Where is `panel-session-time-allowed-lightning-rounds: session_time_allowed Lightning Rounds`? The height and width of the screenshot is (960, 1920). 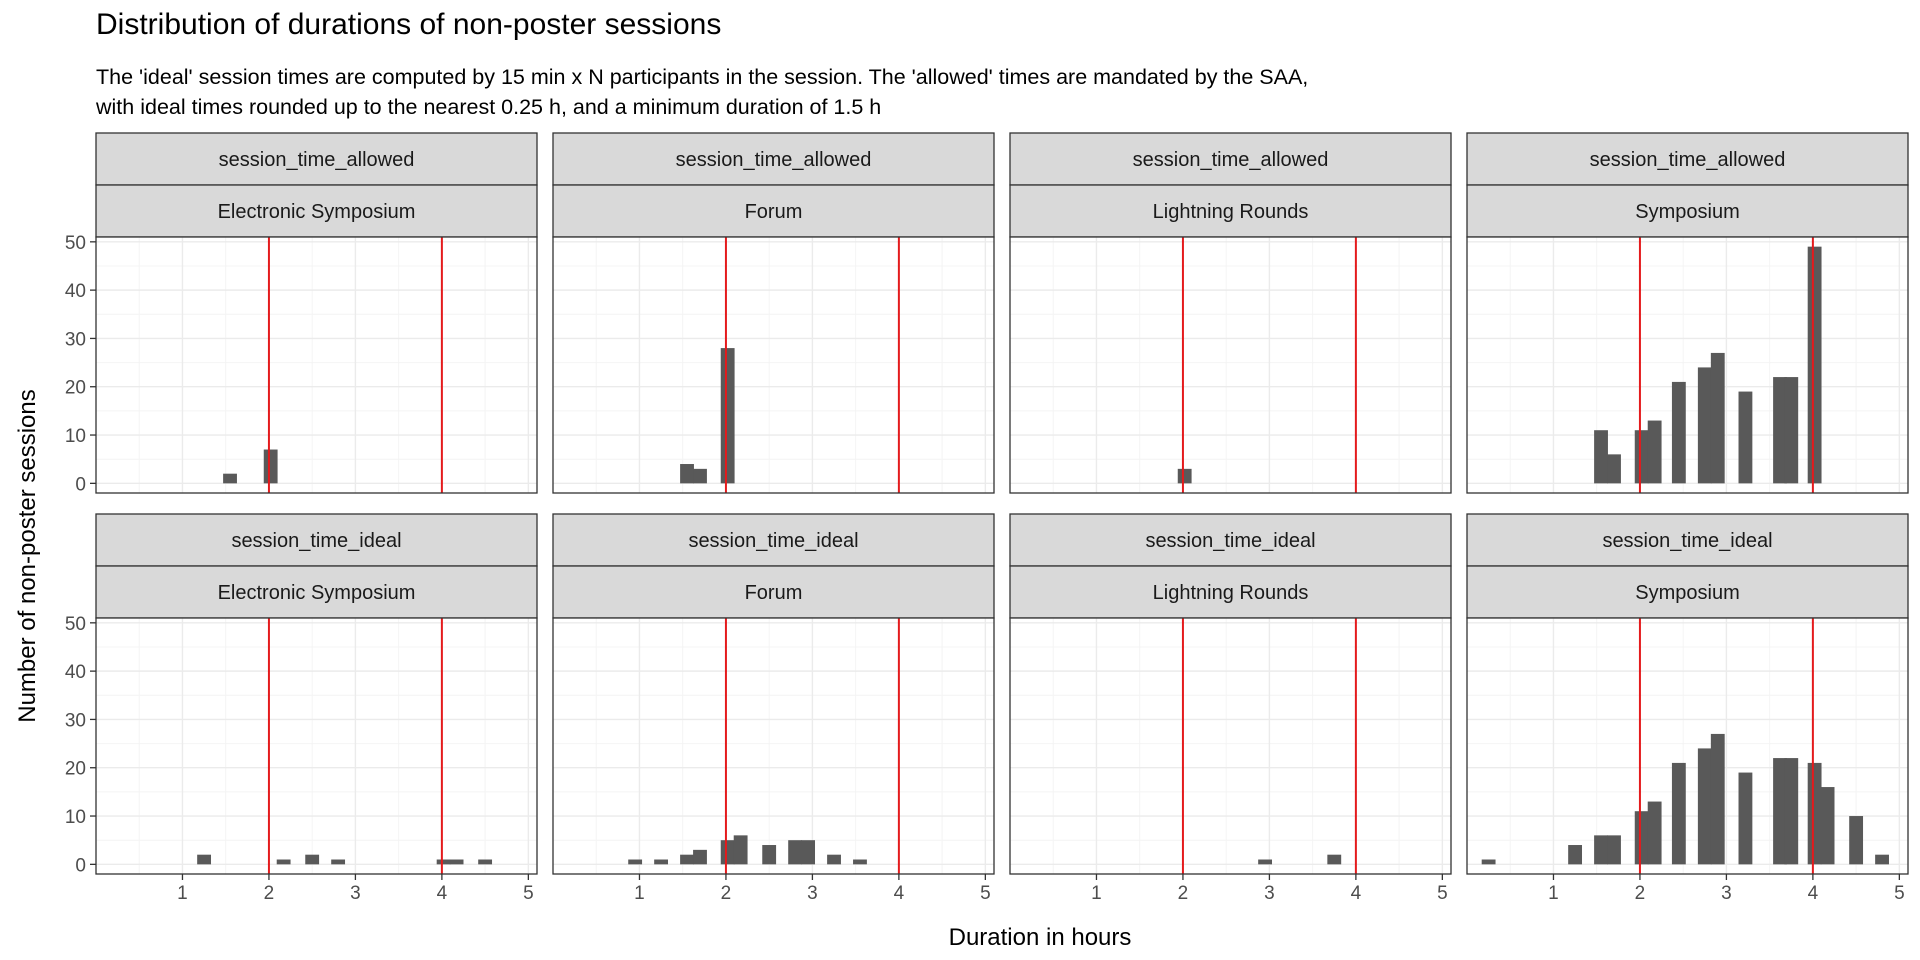
panel-session-time-allowed-lightning-rounds: session_time_allowed Lightning Rounds is located at coordinates (1230, 313).